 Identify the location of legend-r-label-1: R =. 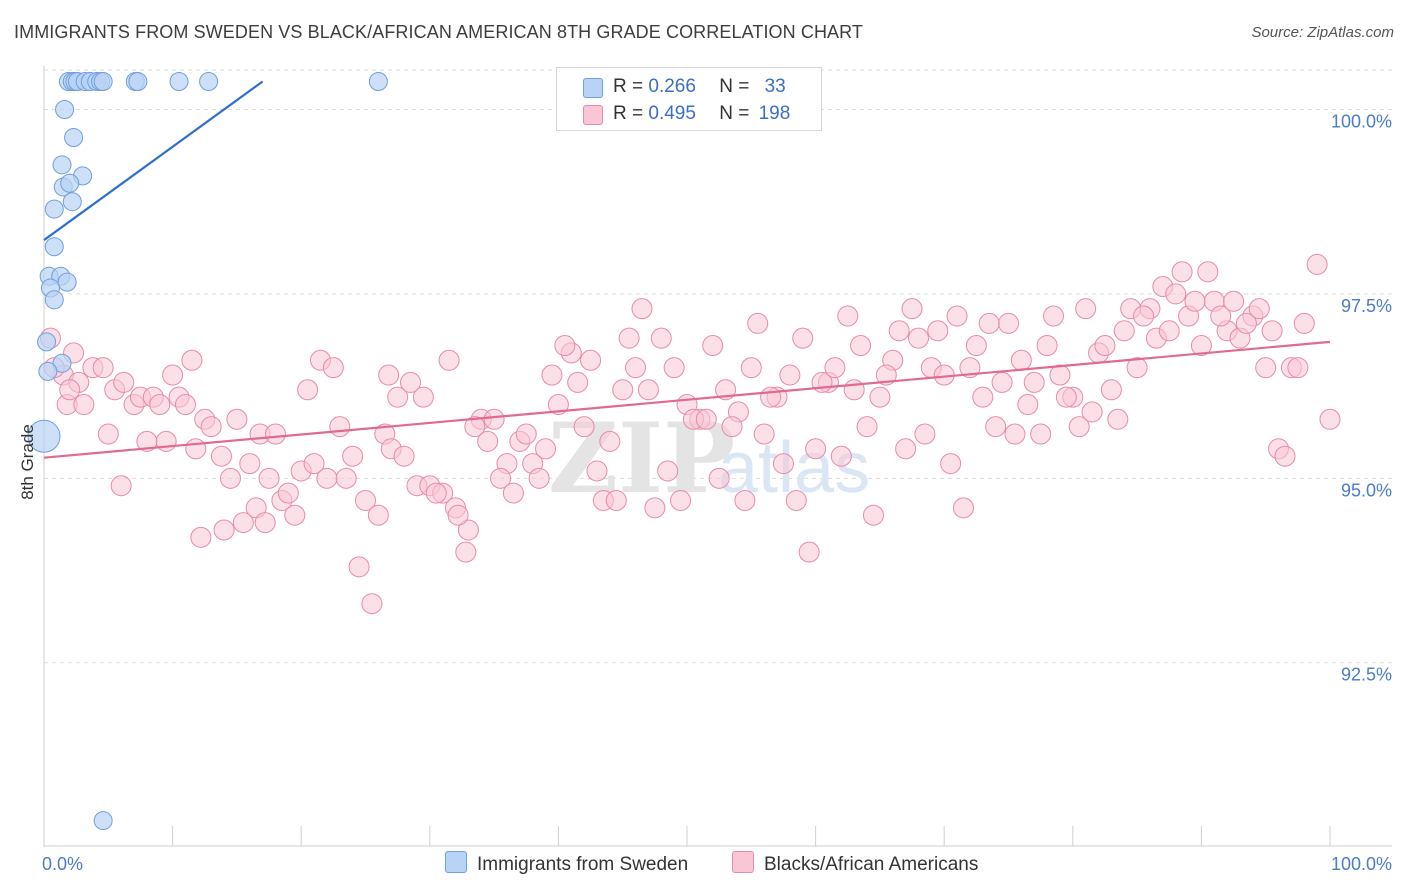
(631, 86).